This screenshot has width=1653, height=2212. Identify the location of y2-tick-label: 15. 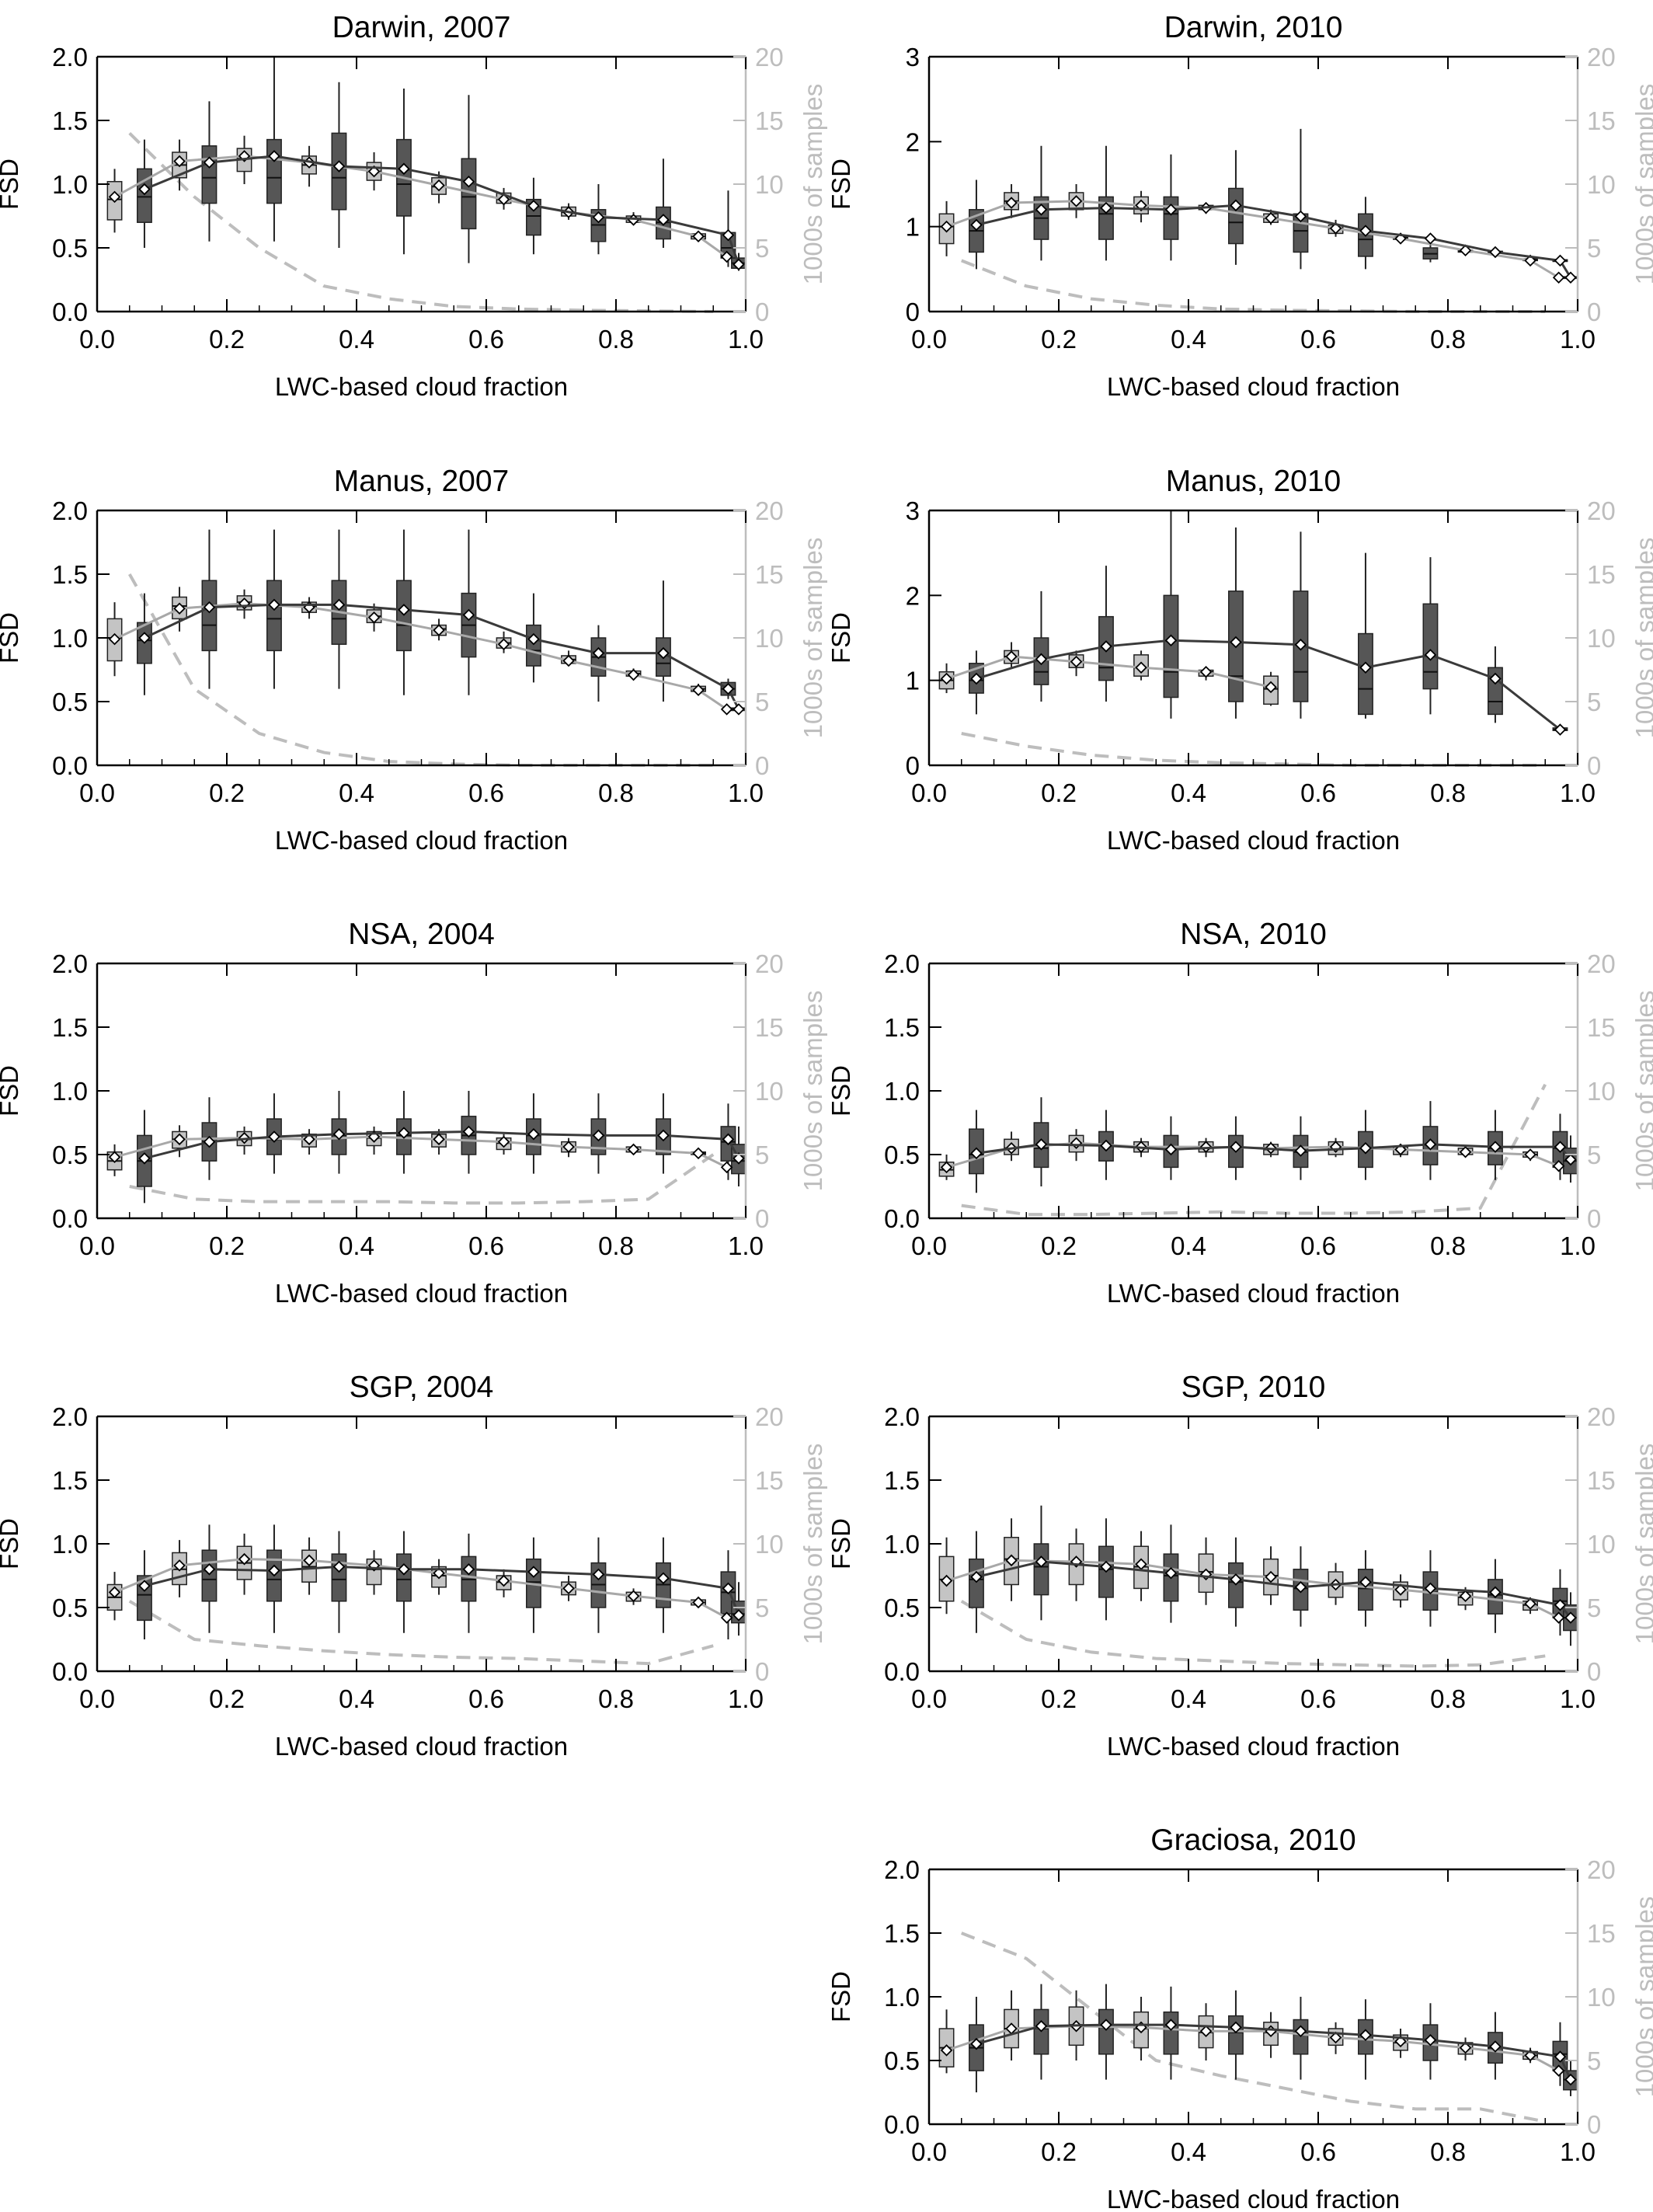
(769, 1480).